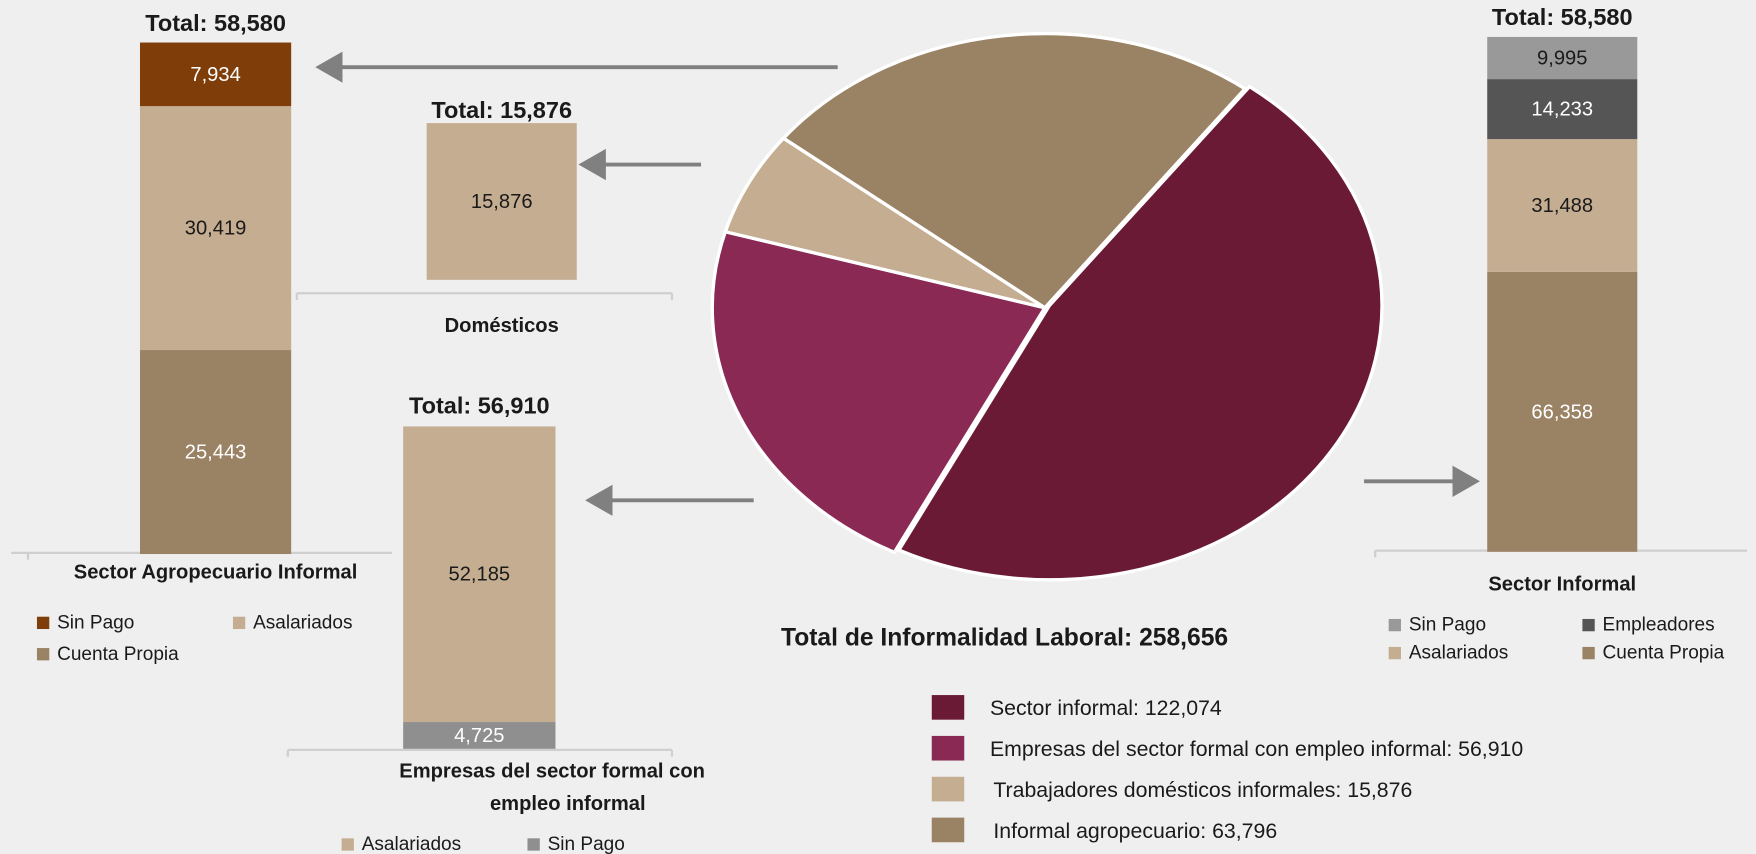 The width and height of the screenshot is (1756, 854). I want to click on value-label: 7,934, so click(215, 75).